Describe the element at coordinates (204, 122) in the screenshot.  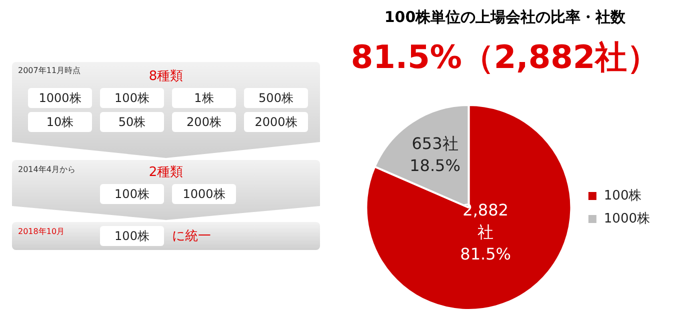
I see `text: 200株` at that location.